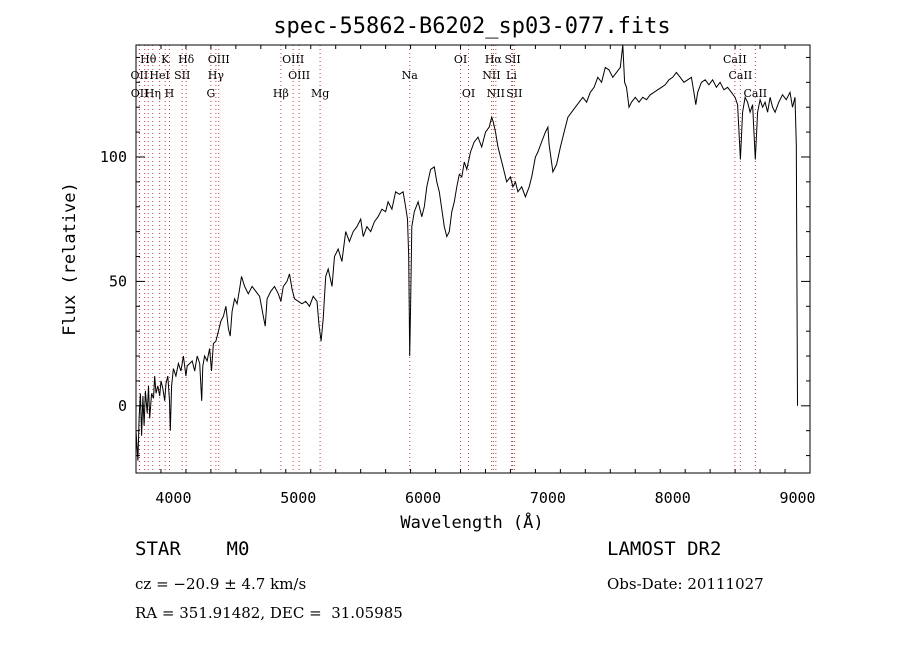 The image size is (900, 650). Describe the element at coordinates (685, 584) in the screenshot. I see `observation-date: Obs-Date: 20111027` at that location.